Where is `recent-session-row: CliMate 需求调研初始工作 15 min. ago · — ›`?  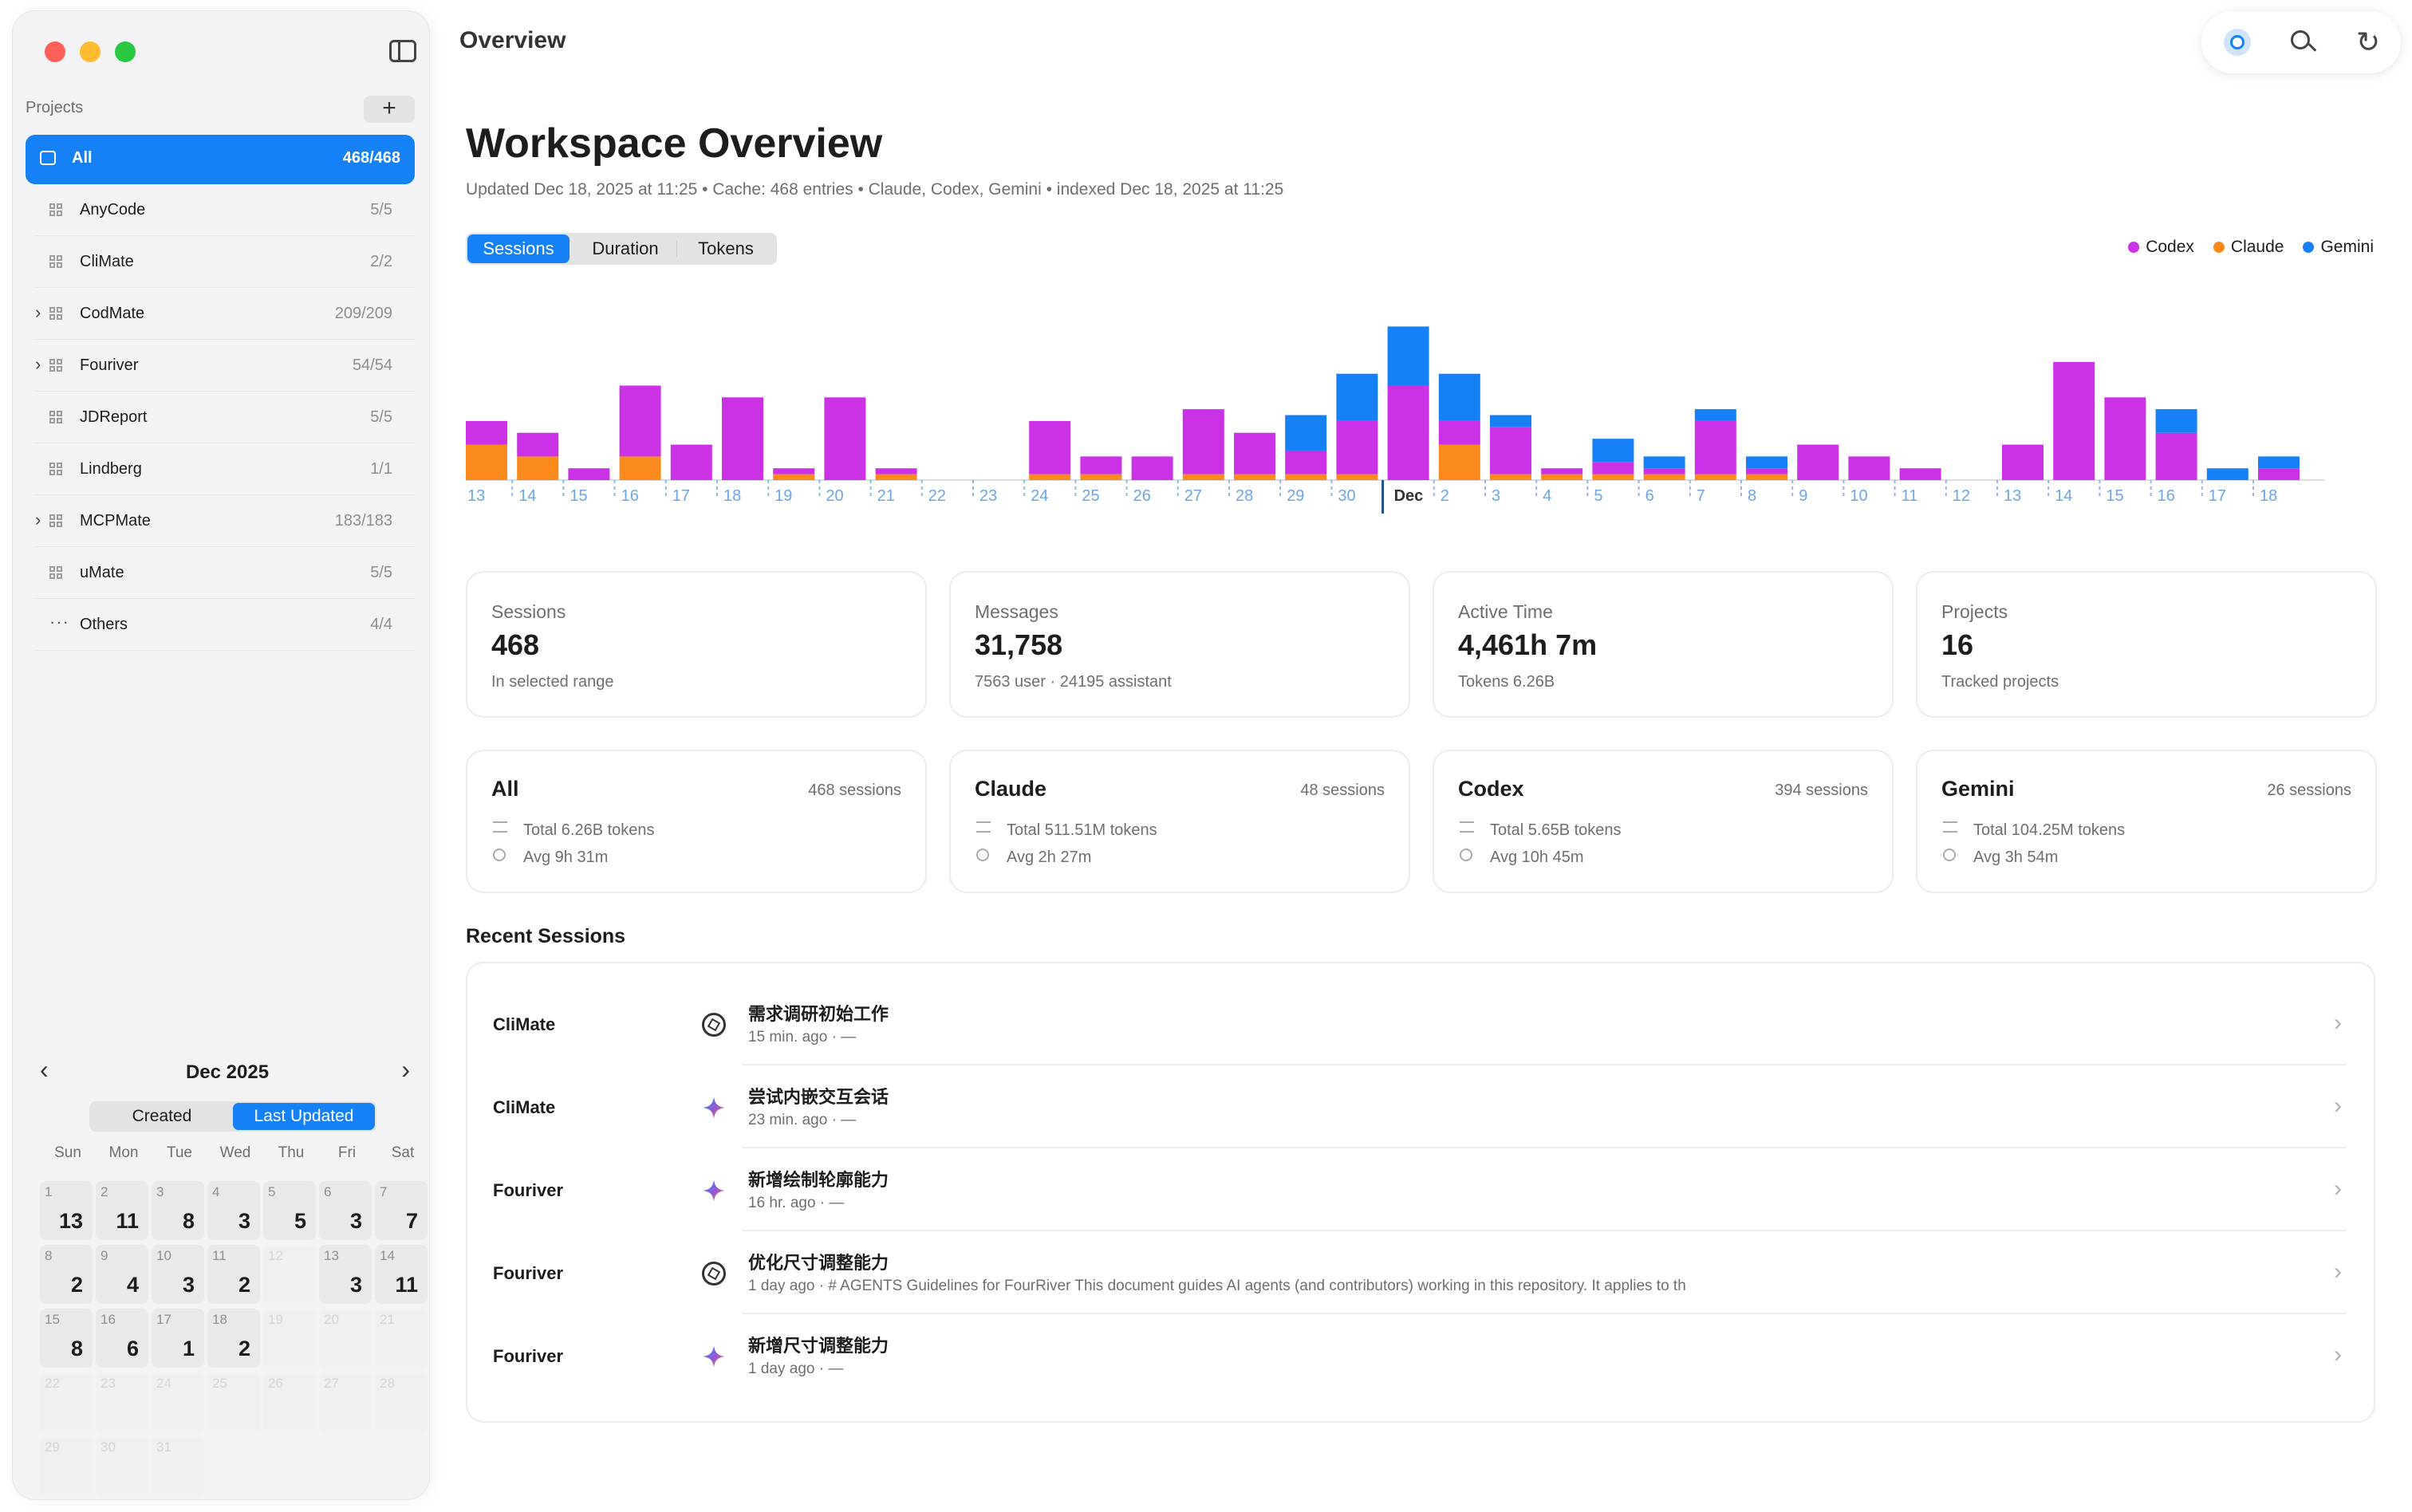 recent-session-row: CliMate 需求调研初始工作 15 min. ago · — › is located at coordinates (1422, 1023).